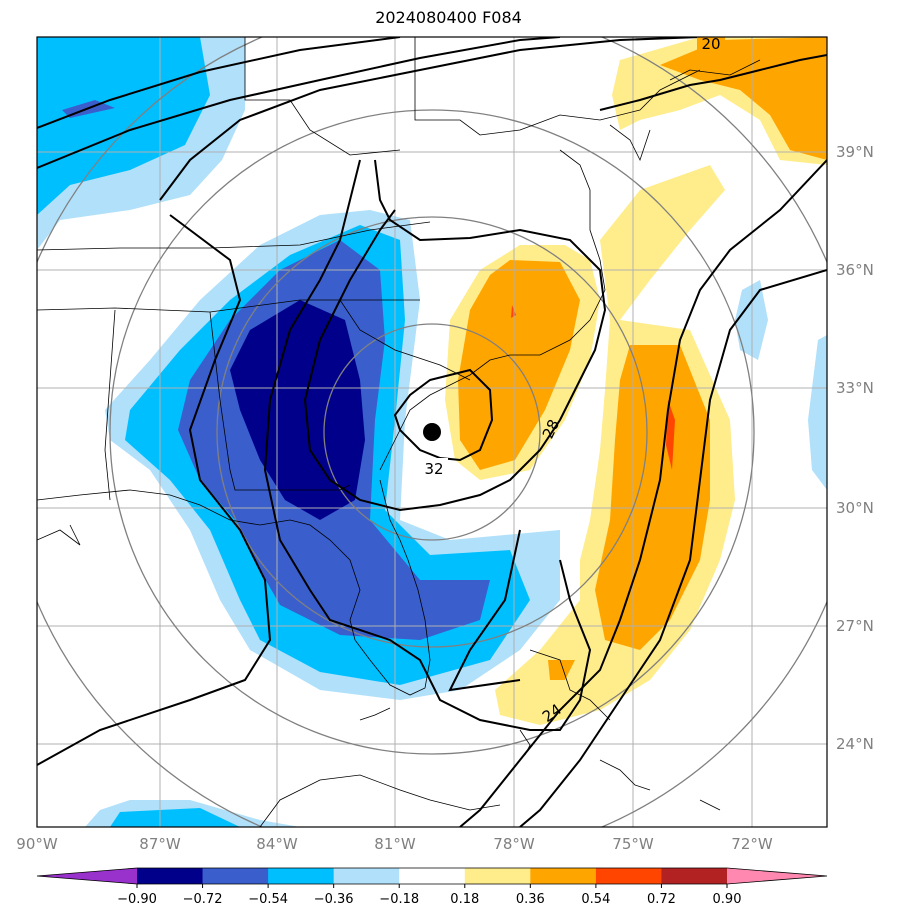 This screenshot has height=924, width=897. Describe the element at coordinates (561, 670) in the screenshot. I see `pos-mid-band-south` at that location.